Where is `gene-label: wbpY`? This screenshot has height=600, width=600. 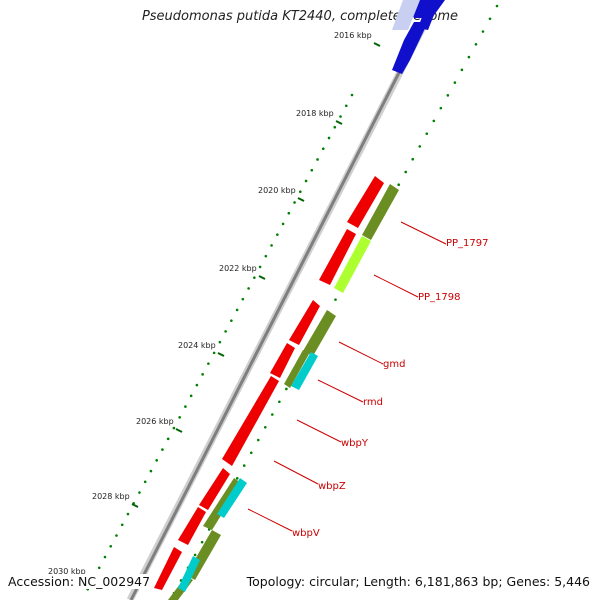 gene-label: wbpY is located at coordinates (355, 443).